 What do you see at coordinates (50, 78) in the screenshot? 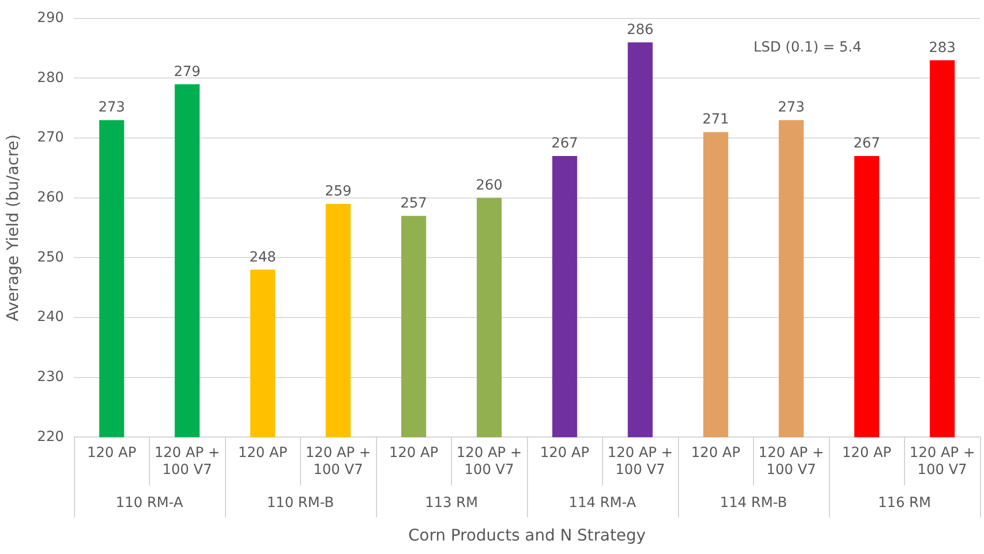
I see `y-tick-label: 280` at bounding box center [50, 78].